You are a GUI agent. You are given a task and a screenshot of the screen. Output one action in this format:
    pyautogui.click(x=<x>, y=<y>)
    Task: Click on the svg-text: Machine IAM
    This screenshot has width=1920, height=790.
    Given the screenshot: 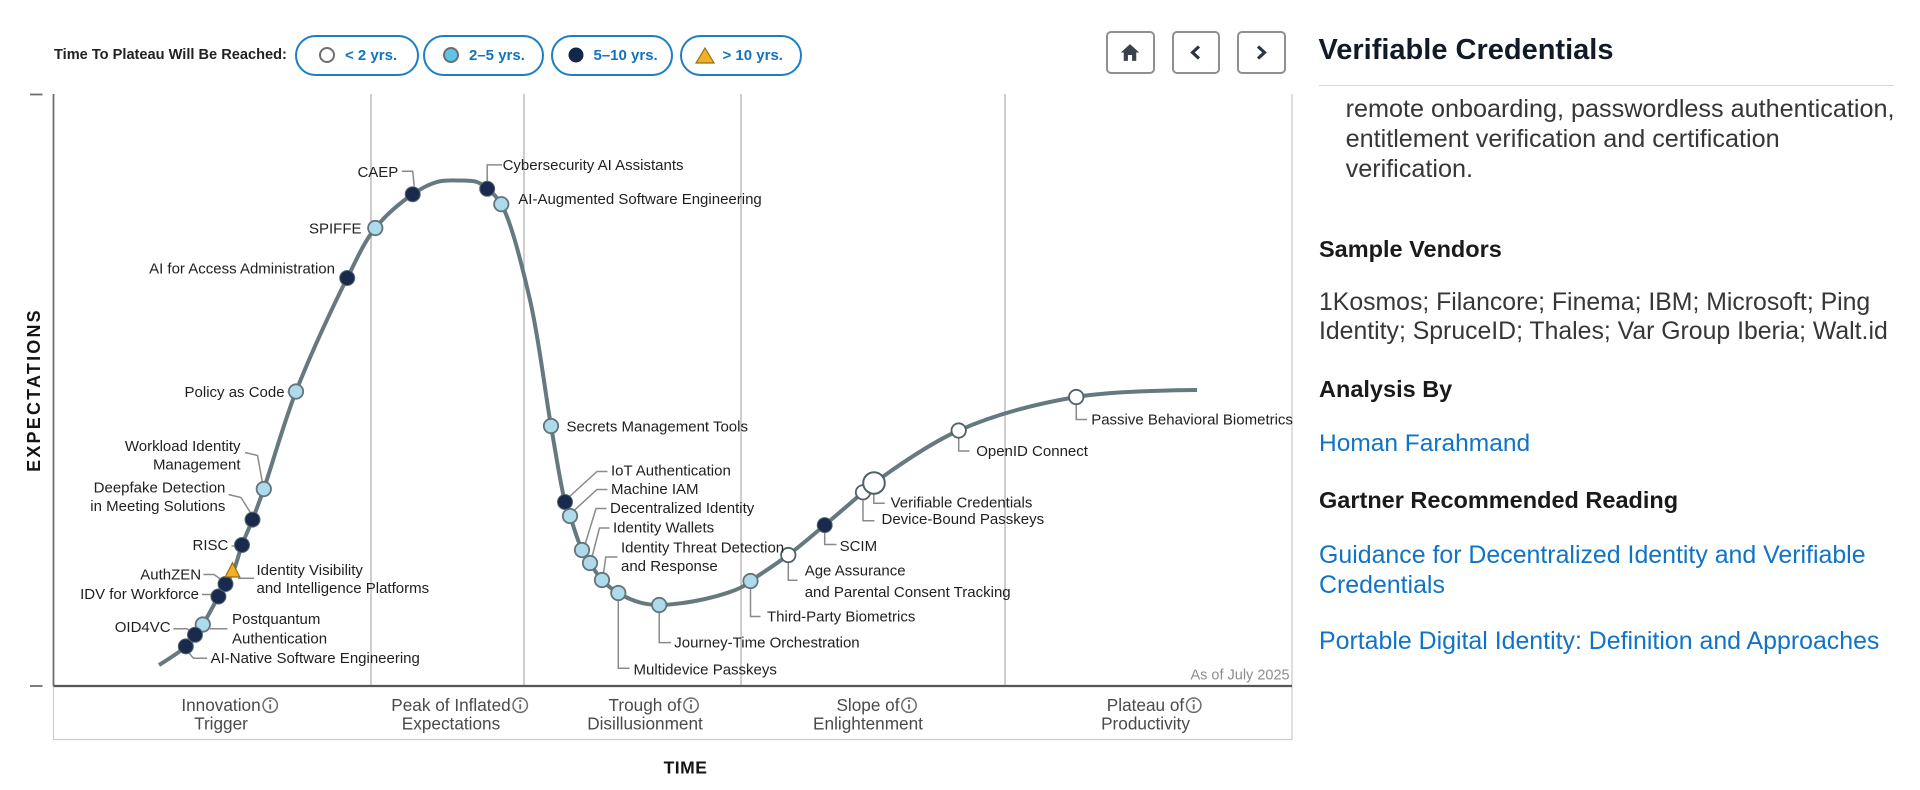 What is the action you would take?
    pyautogui.click(x=655, y=489)
    